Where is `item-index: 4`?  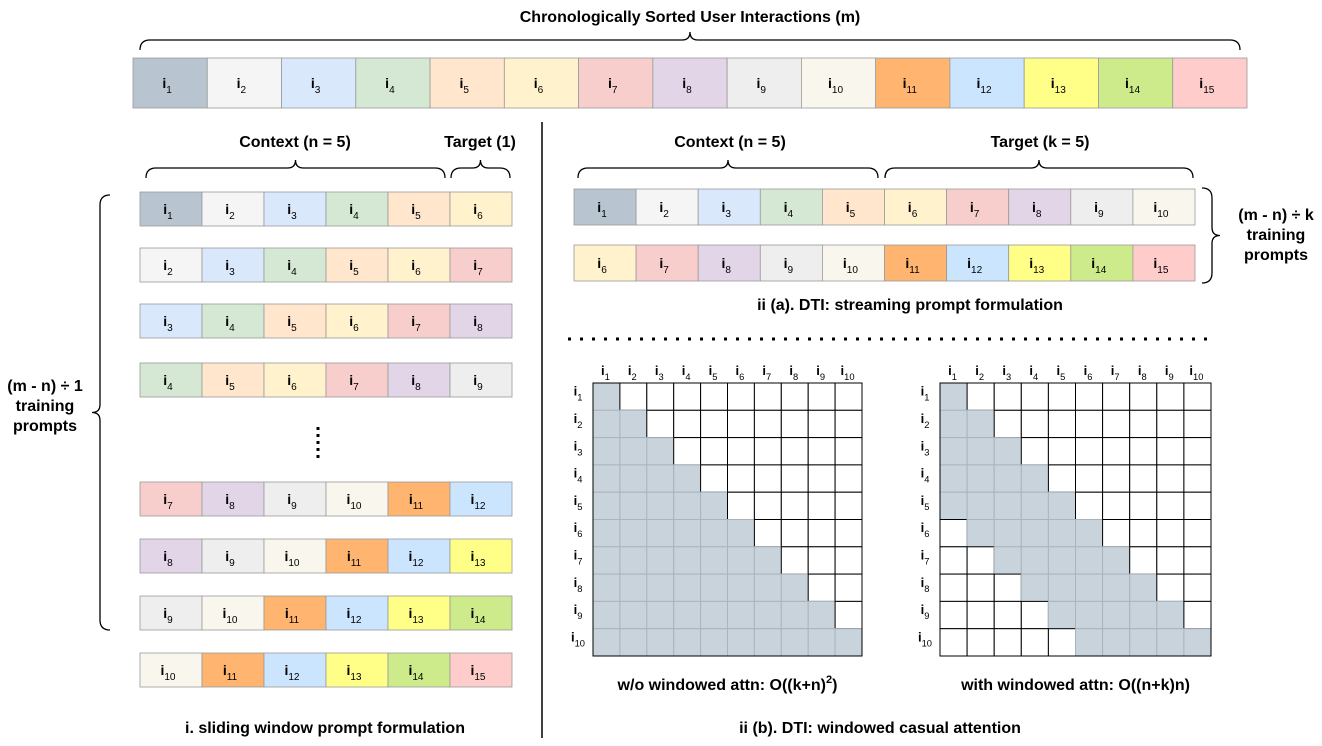 item-index: 4 is located at coordinates (579, 480).